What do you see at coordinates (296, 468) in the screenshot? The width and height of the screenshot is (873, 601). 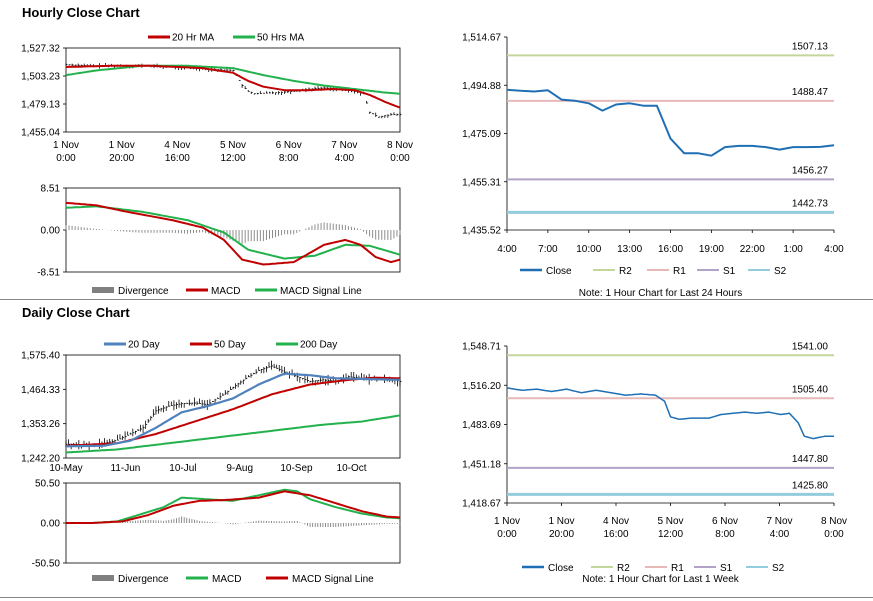 I see `daily-price-xtick-label: 10-Sep` at bounding box center [296, 468].